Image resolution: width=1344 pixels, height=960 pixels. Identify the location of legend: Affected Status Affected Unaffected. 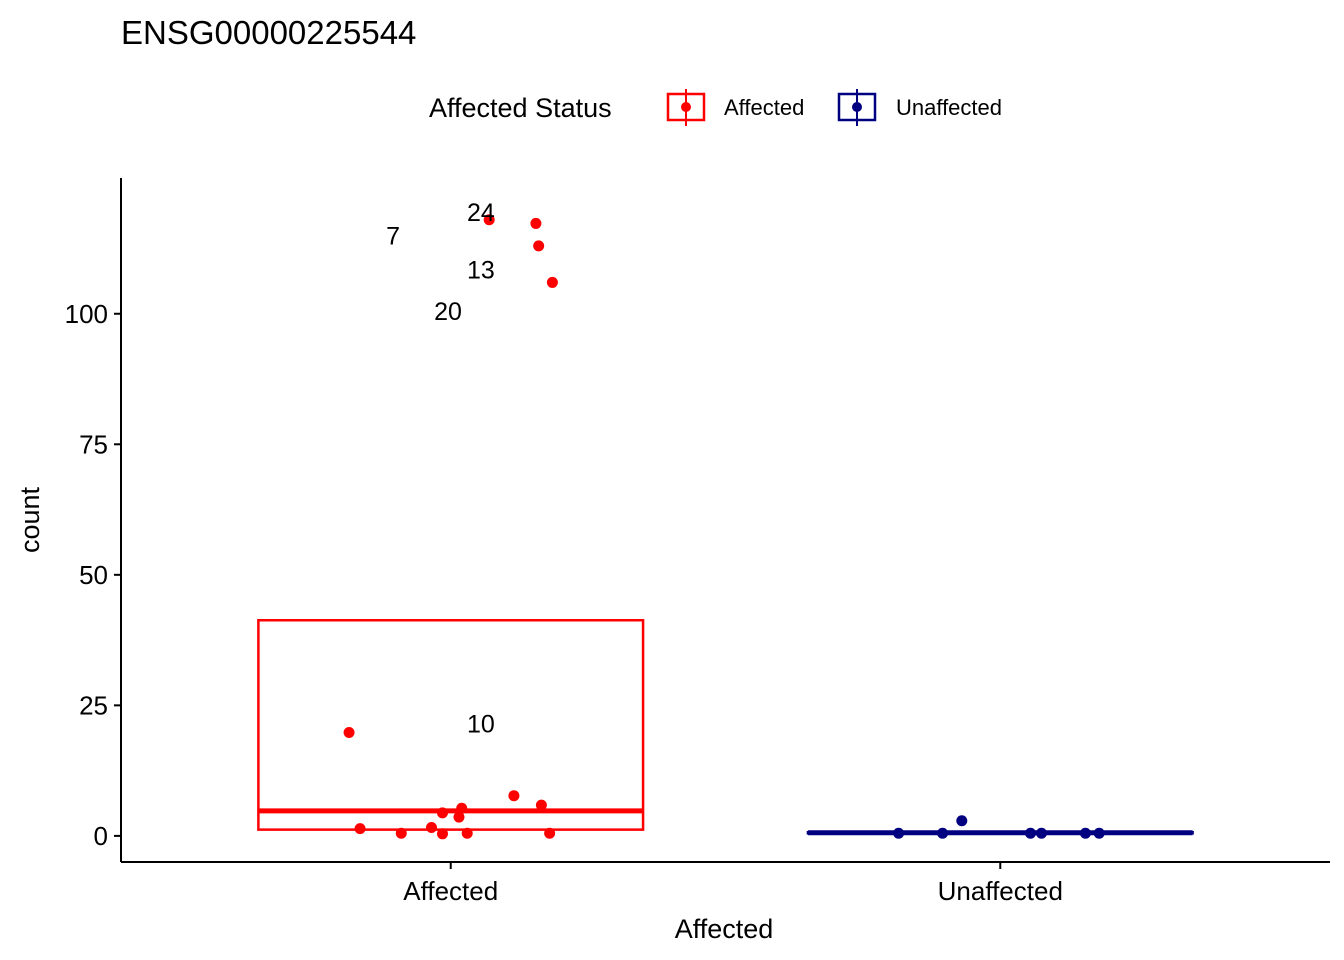
(715, 107).